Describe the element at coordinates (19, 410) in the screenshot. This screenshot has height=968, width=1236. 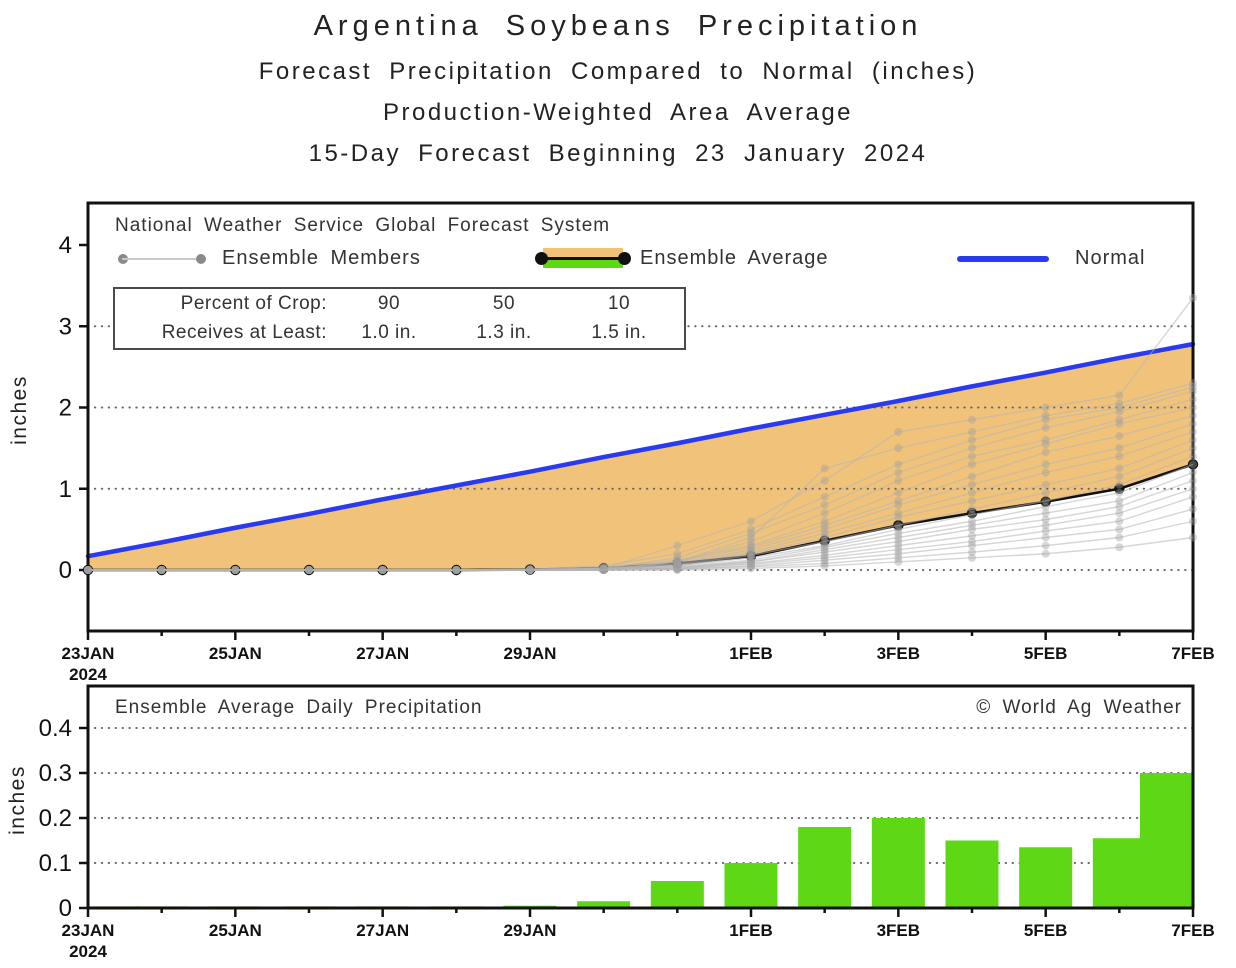
I see `top-y-axis-label: inches` at that location.